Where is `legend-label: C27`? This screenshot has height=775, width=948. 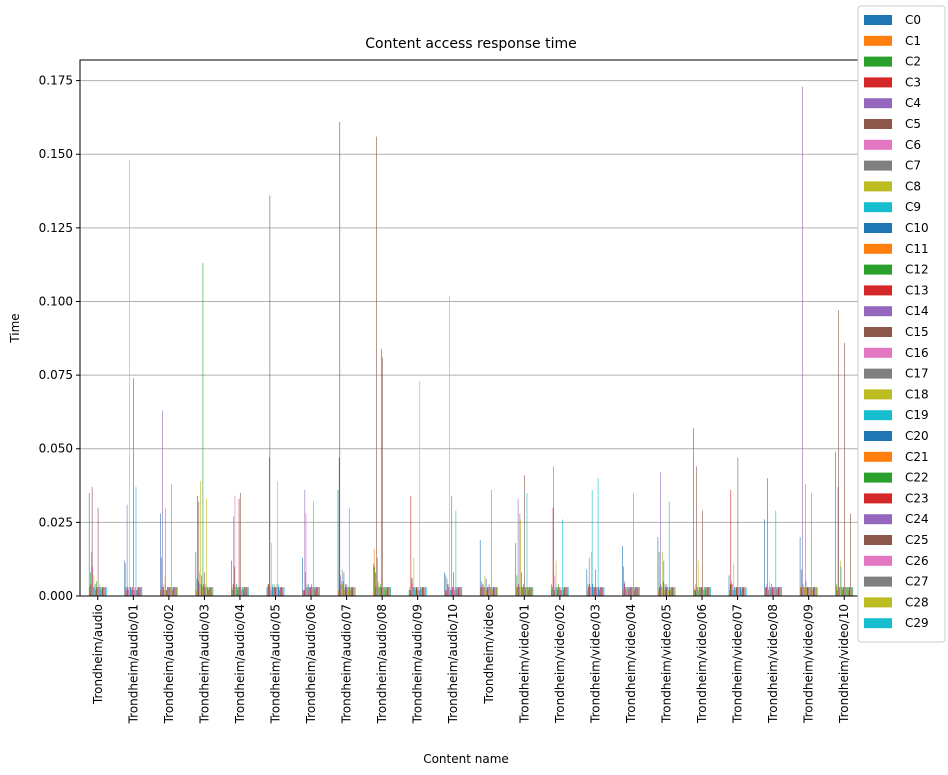 legend-label: C27 is located at coordinates (917, 582).